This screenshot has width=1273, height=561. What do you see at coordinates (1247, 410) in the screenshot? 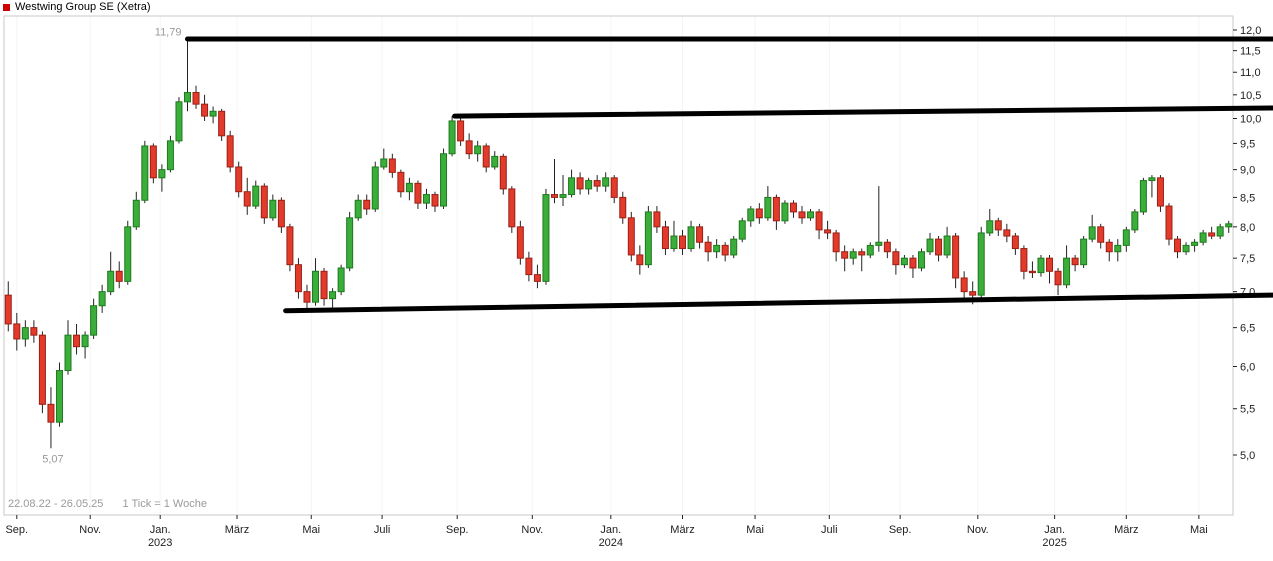
I see `y-axis-label: 5,5` at bounding box center [1247, 410].